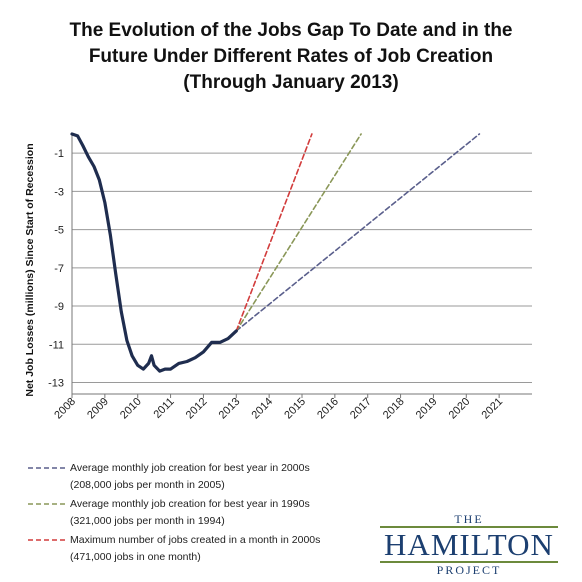 This screenshot has height=582, width=582. I want to click on y-tick-label: -1, so click(59, 154).